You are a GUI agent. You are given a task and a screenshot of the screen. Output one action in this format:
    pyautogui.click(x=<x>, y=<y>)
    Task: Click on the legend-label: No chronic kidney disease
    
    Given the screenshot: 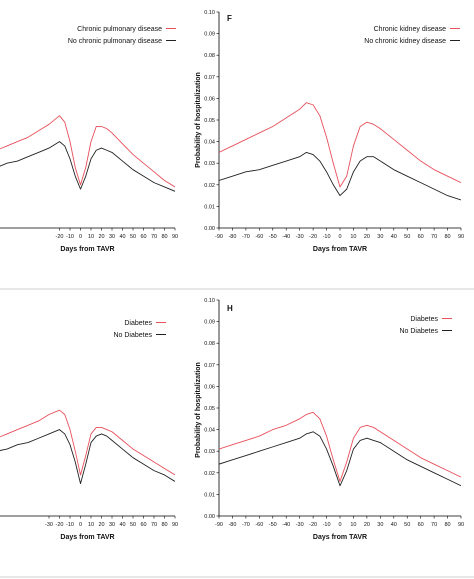 What is the action you would take?
    pyautogui.click(x=405, y=41)
    